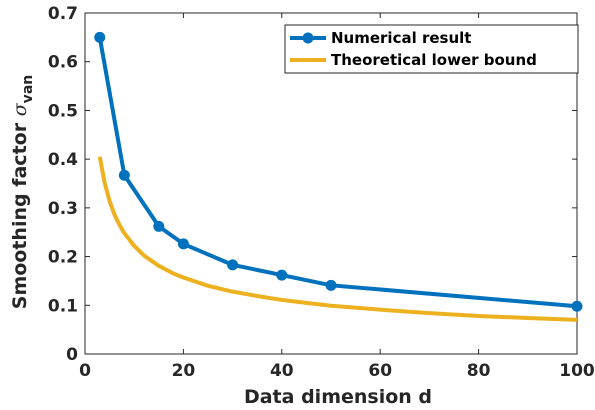  I want to click on y-tick-label: 0.6, so click(63, 63).